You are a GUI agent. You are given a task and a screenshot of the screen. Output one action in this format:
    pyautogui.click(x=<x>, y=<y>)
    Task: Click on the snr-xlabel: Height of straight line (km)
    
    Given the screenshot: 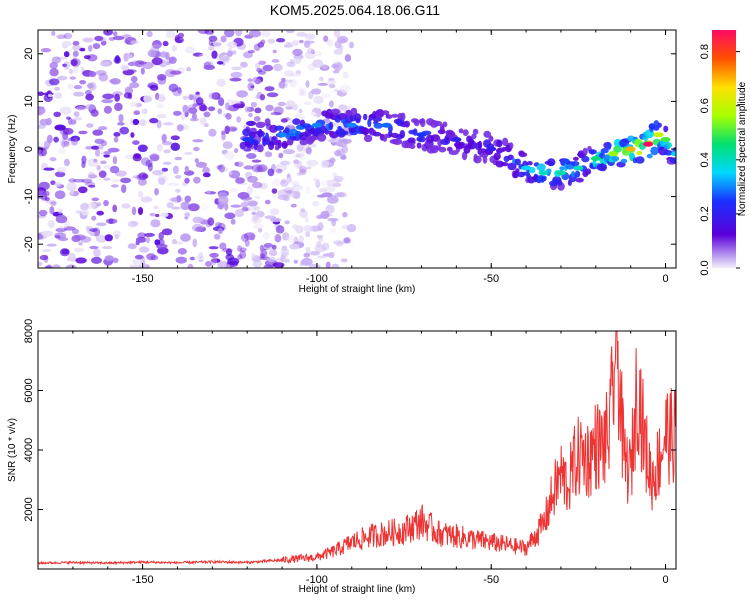 What is the action you would take?
    pyautogui.click(x=357, y=589)
    